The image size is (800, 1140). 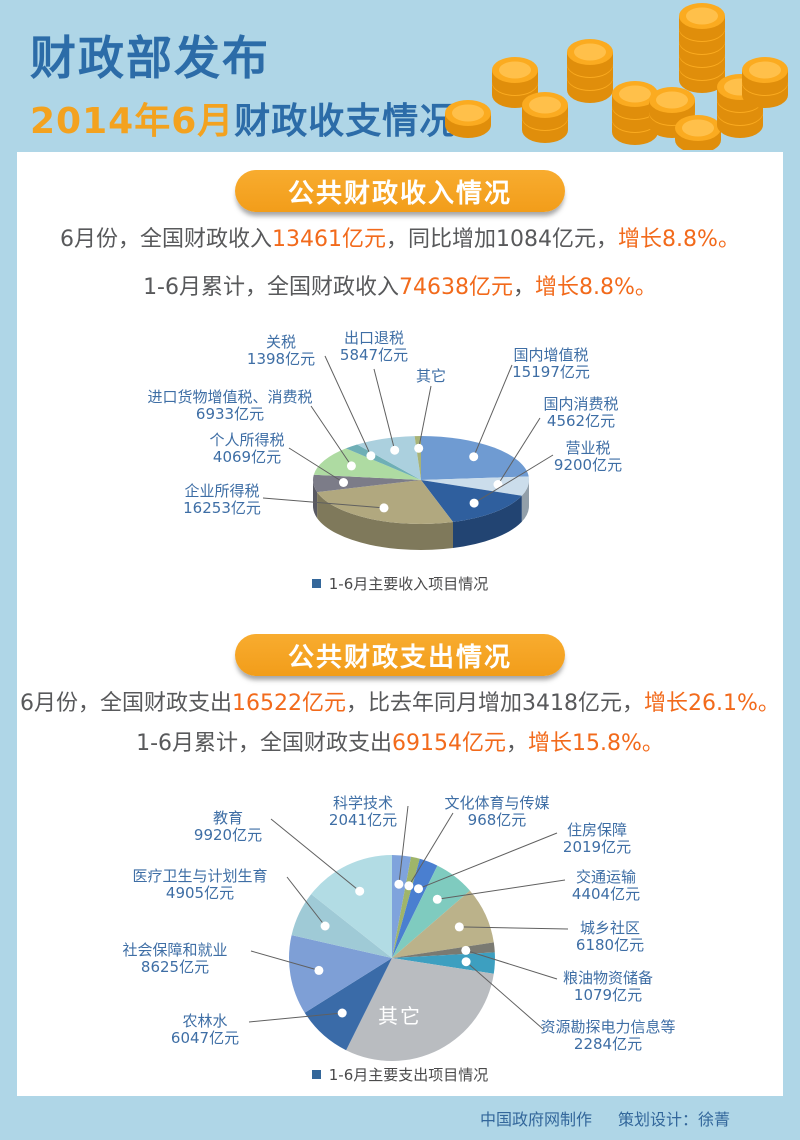 I want to click on slice-value: 968亿元, so click(x=497, y=820).